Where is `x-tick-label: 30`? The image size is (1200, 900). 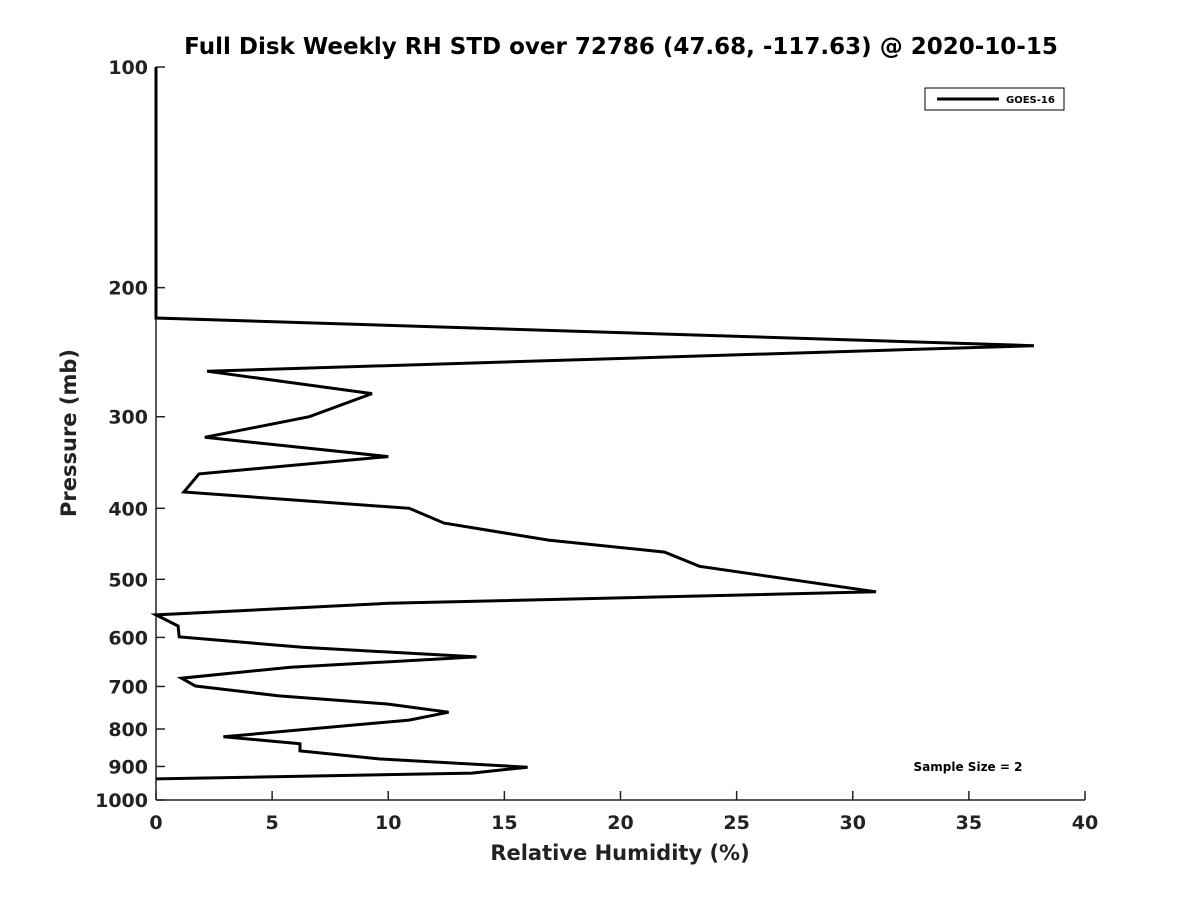
x-tick-label: 30 is located at coordinates (853, 823).